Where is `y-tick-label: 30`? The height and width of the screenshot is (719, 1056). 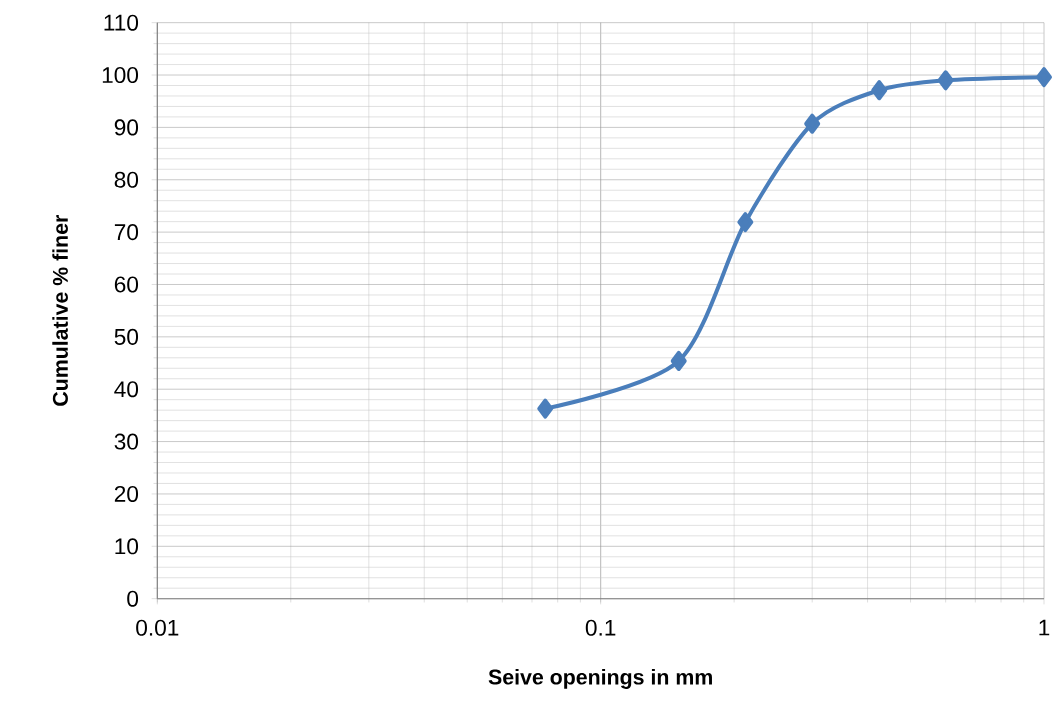
y-tick-label: 30 is located at coordinates (126, 441).